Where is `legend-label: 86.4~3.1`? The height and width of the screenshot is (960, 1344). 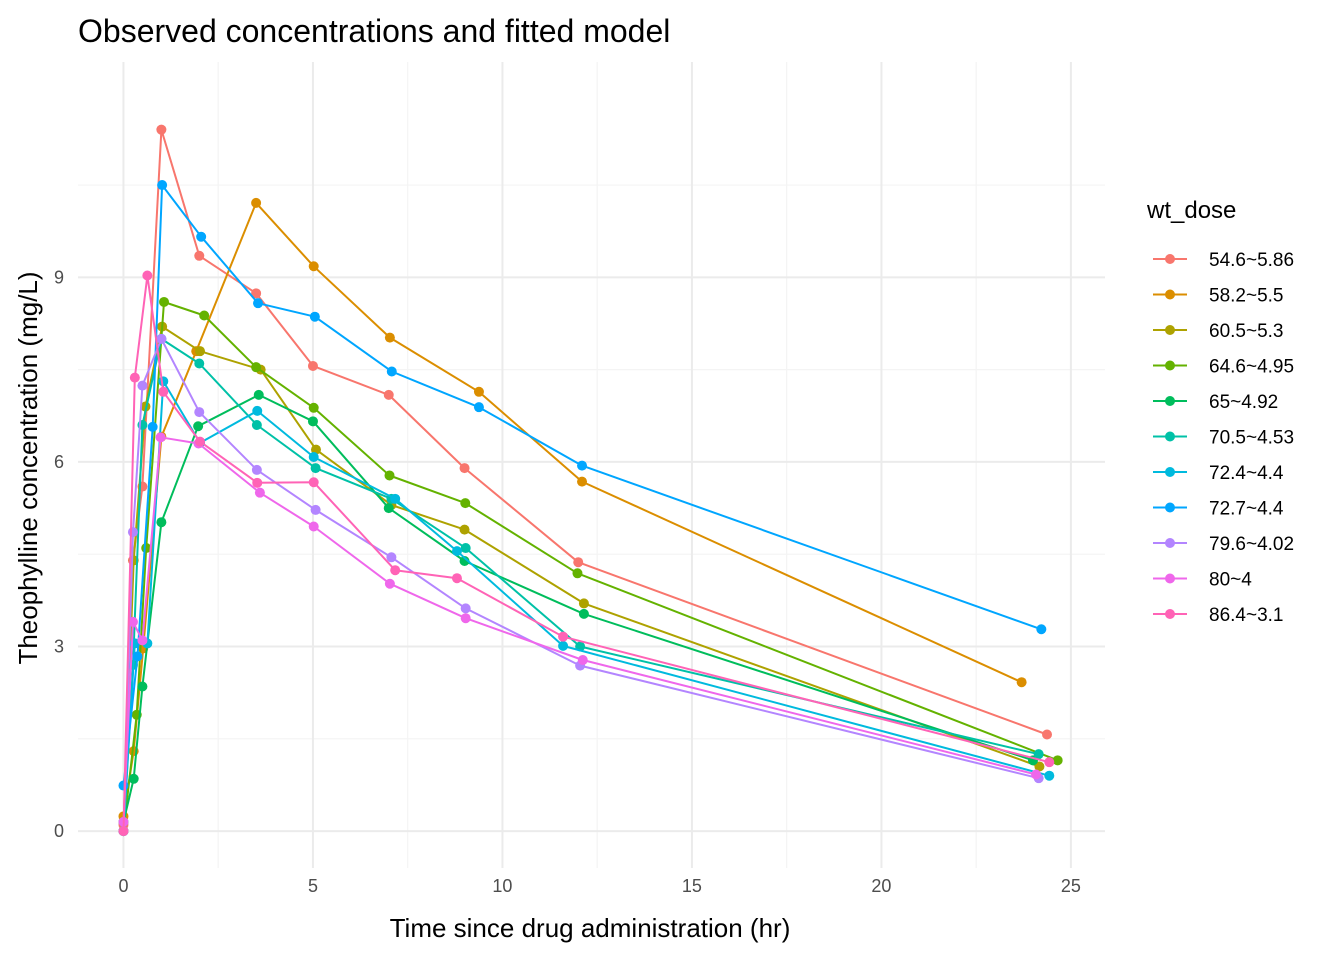 legend-label: 86.4~3.1 is located at coordinates (1246, 615).